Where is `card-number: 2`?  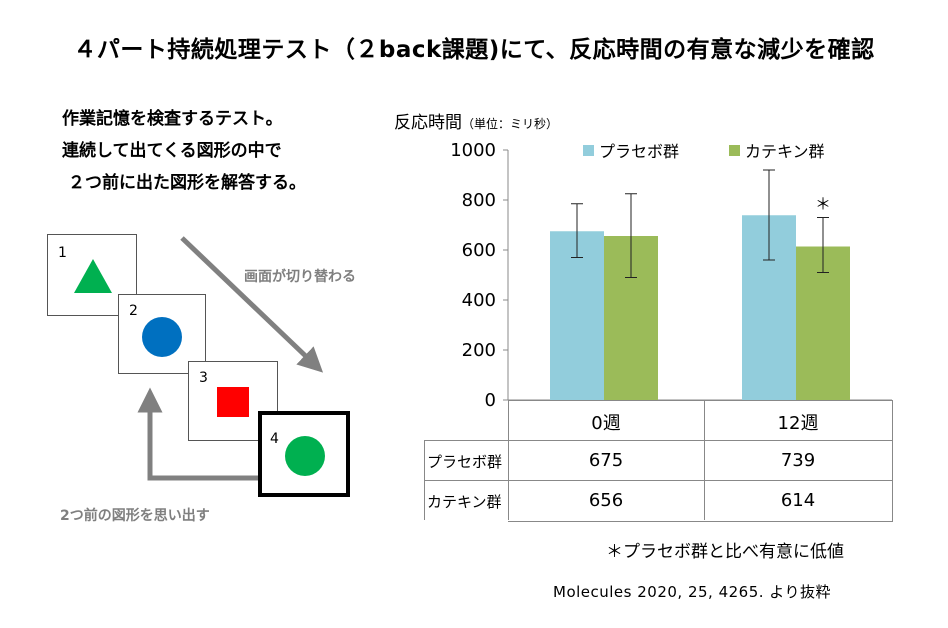 card-number: 2 is located at coordinates (133, 311).